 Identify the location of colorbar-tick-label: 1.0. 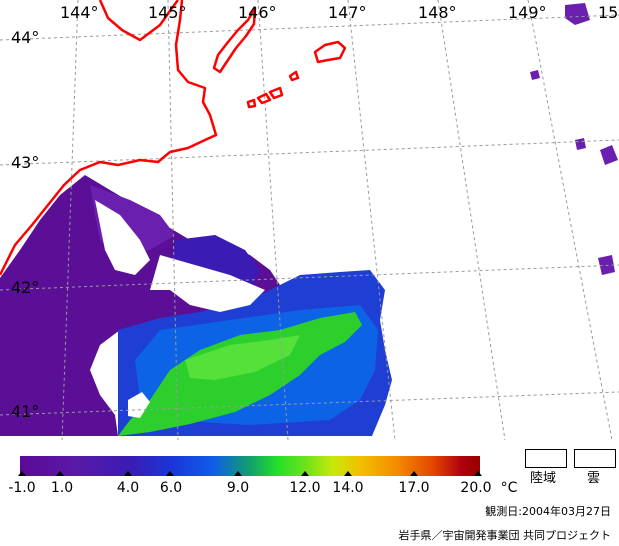
(62, 488).